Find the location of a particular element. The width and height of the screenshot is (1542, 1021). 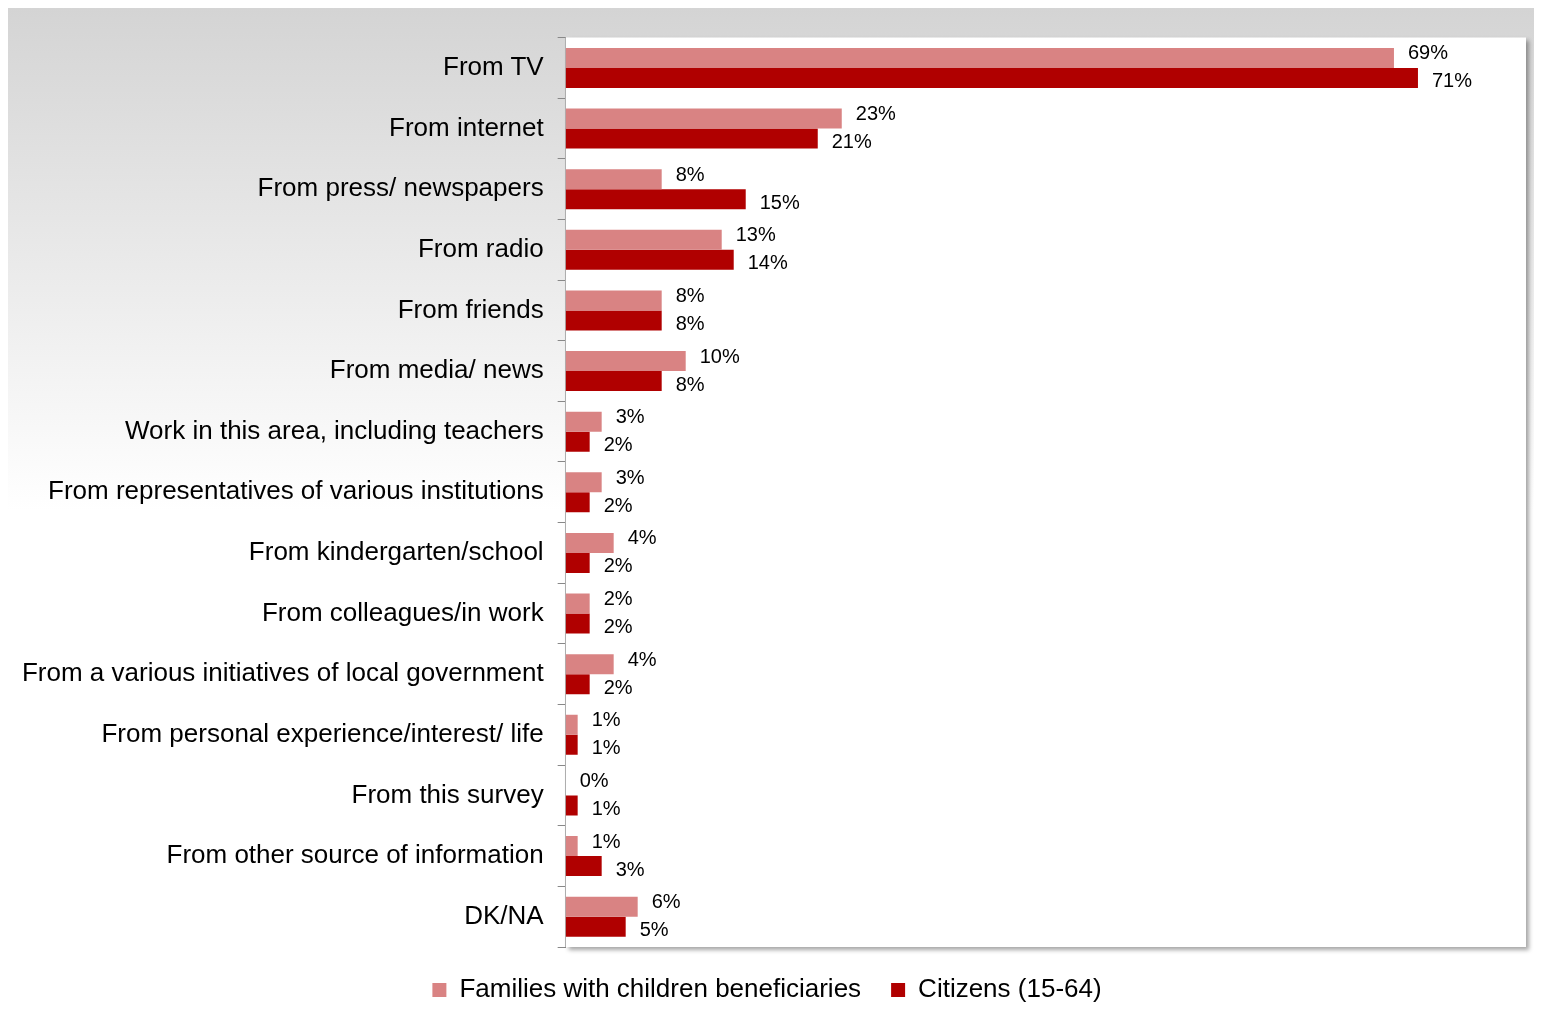

y-tick-label: From internet is located at coordinates (467, 126).